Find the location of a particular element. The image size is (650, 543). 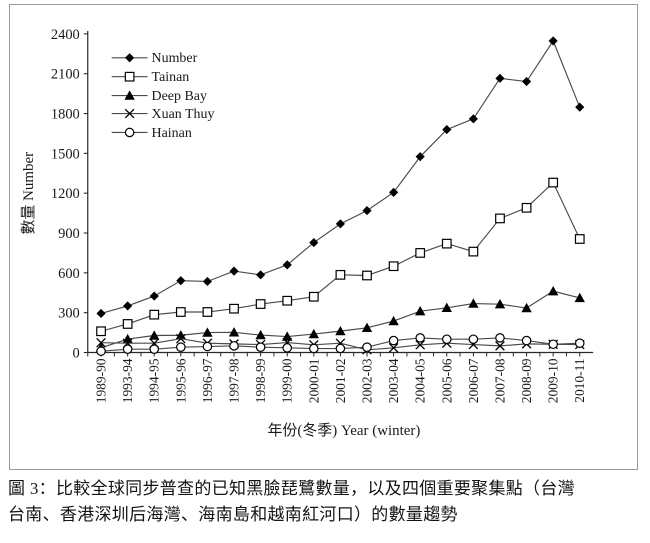

legend: Number Tainan Deep Bay Xuan Thuy Hainan is located at coordinates (162, 96).